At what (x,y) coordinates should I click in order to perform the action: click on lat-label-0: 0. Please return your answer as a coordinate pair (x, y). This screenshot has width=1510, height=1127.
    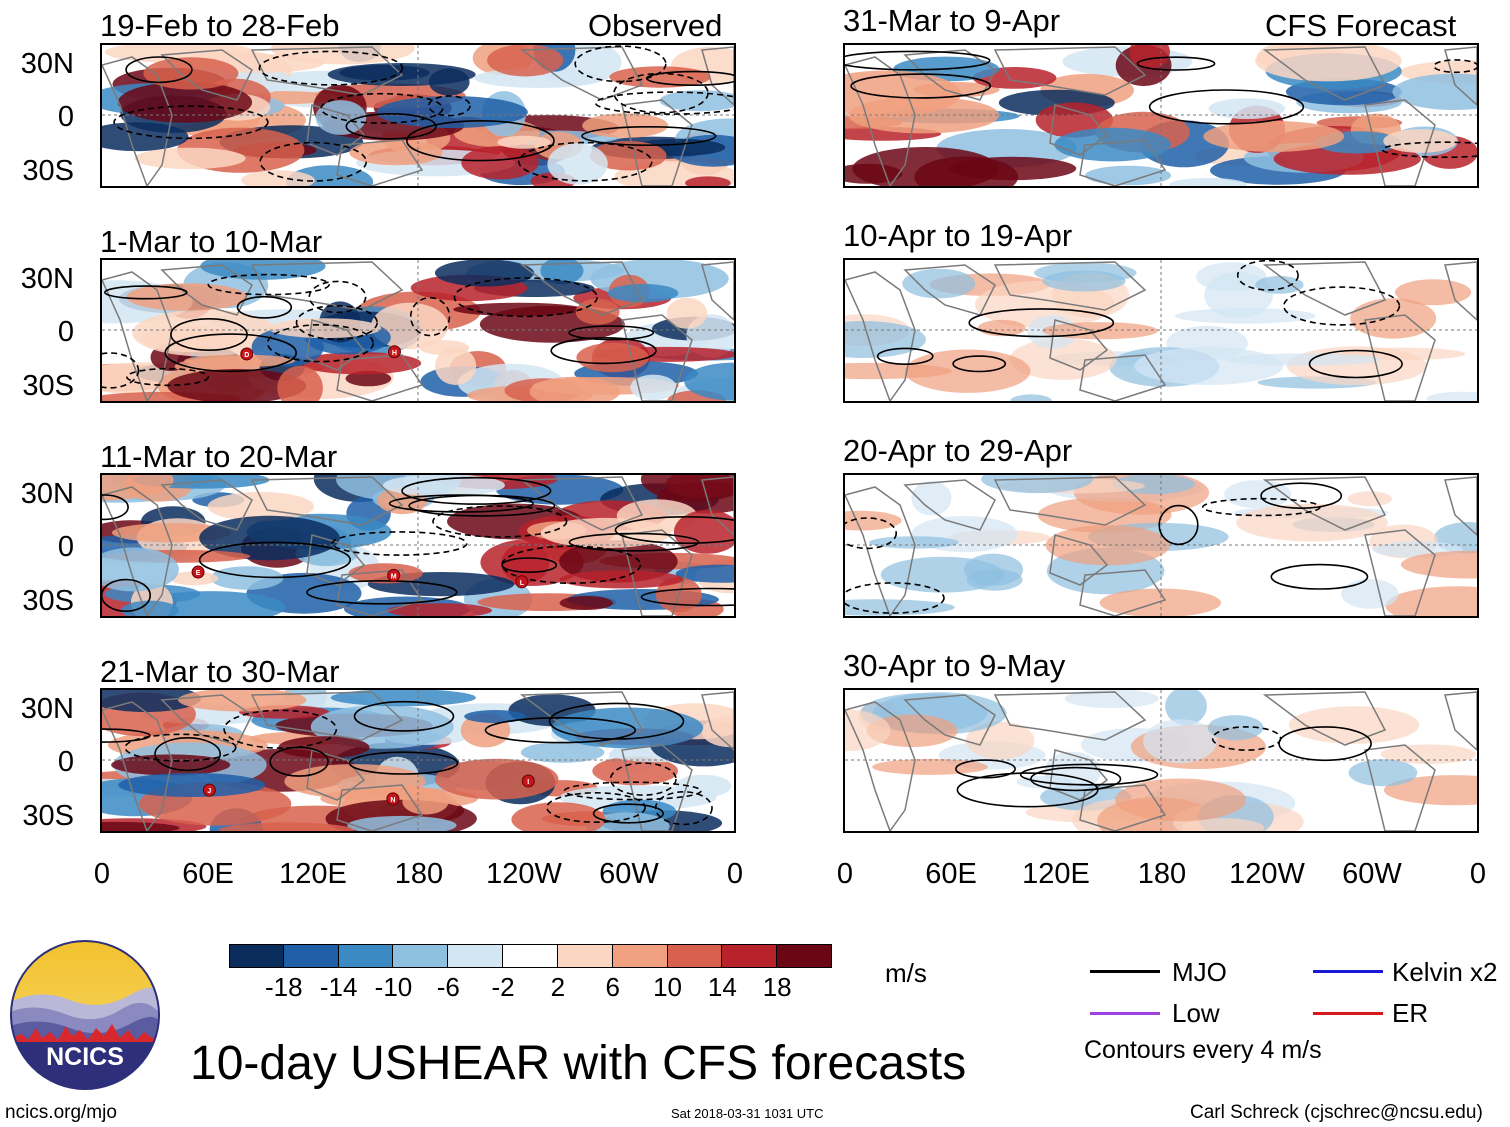
    Looking at the image, I should click on (65, 762).